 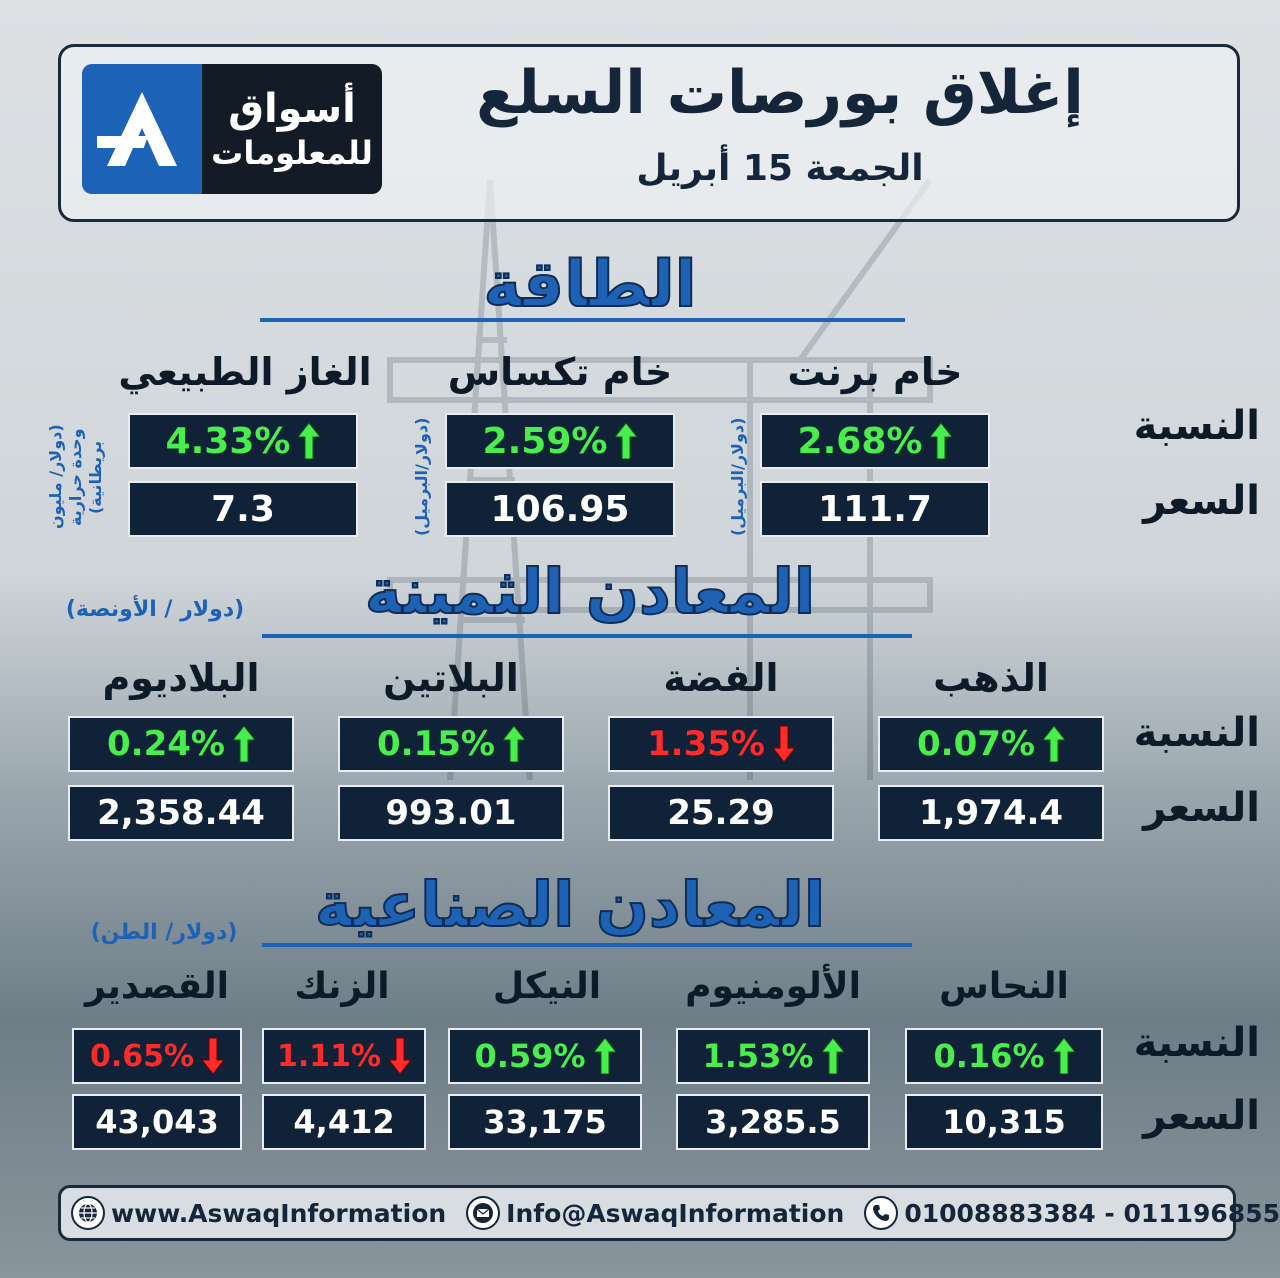 I want to click on logo: أسواق للمعلومات, so click(x=232, y=129).